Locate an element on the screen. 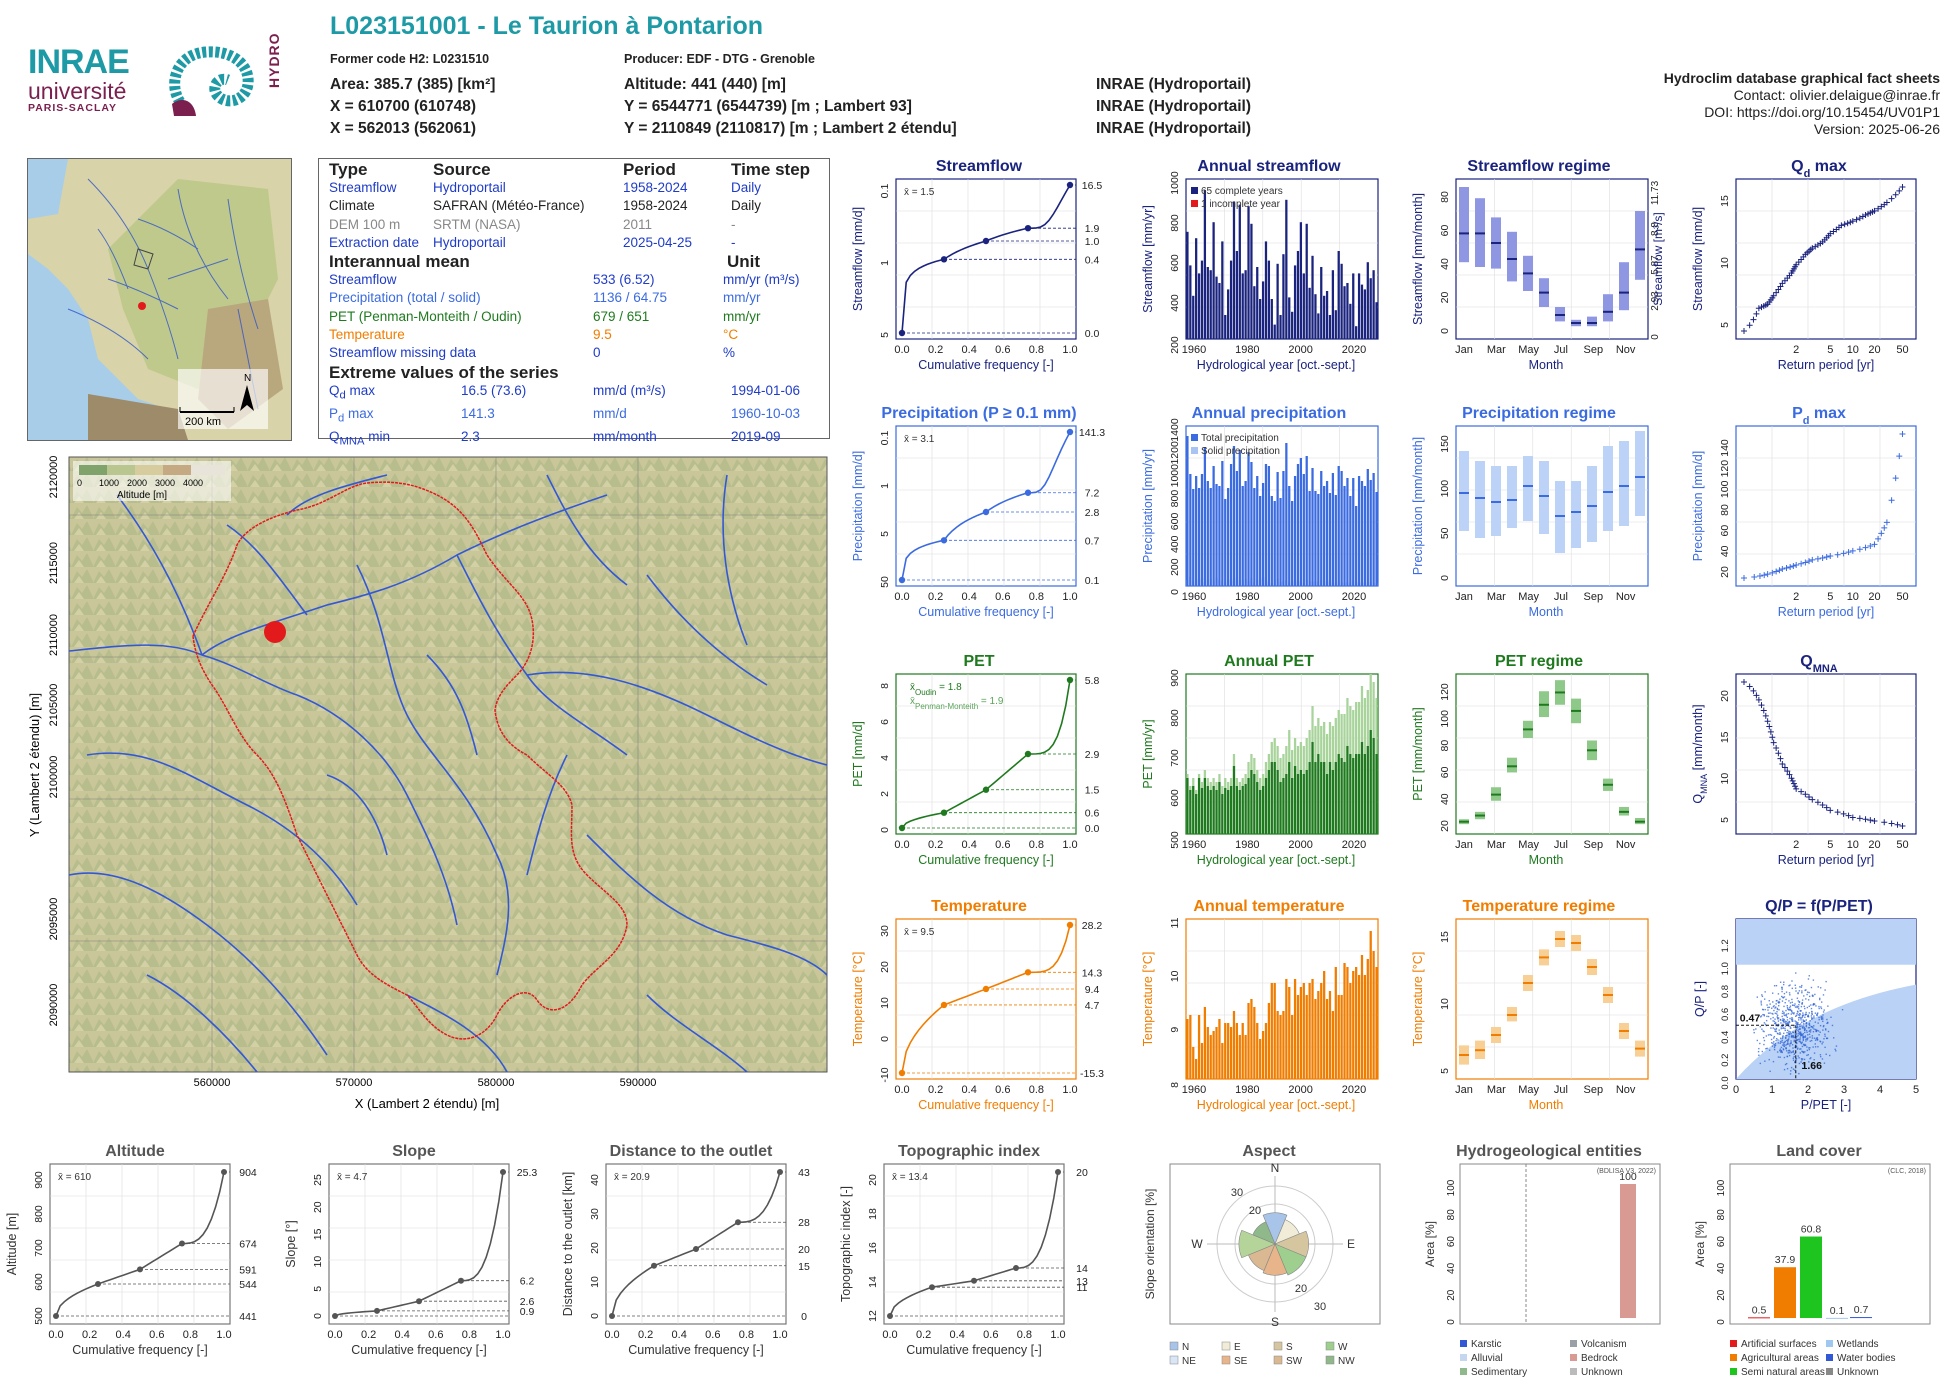 The image size is (1960, 1386). x-tick-label: May is located at coordinates (1528, 350).